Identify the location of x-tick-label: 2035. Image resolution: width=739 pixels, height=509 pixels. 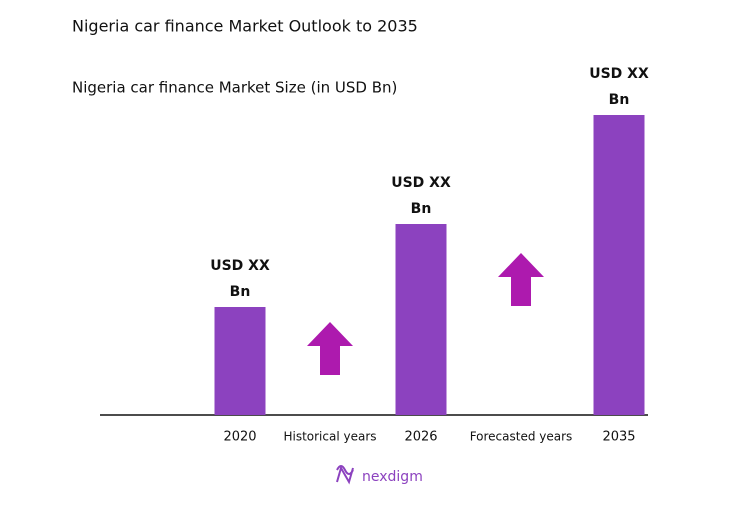
(618, 437).